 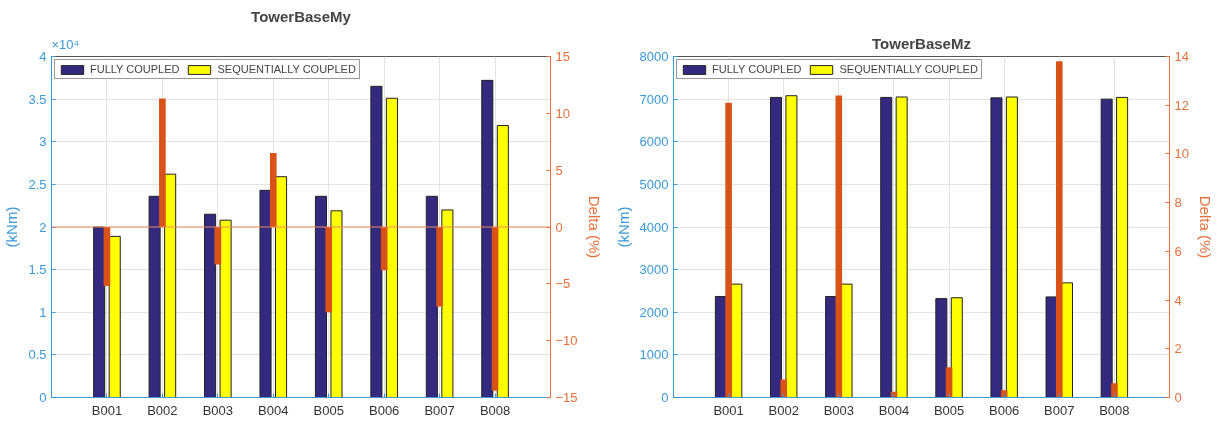 What do you see at coordinates (43, 227) in the screenshot?
I see `y-tick-label: 2` at bounding box center [43, 227].